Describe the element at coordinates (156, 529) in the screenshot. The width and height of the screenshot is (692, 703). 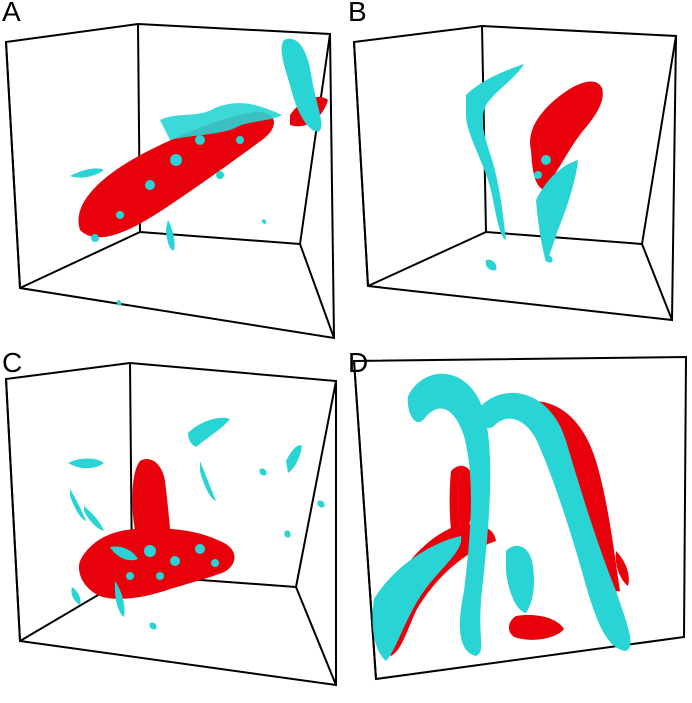
I see `red-vortex-structure` at that location.